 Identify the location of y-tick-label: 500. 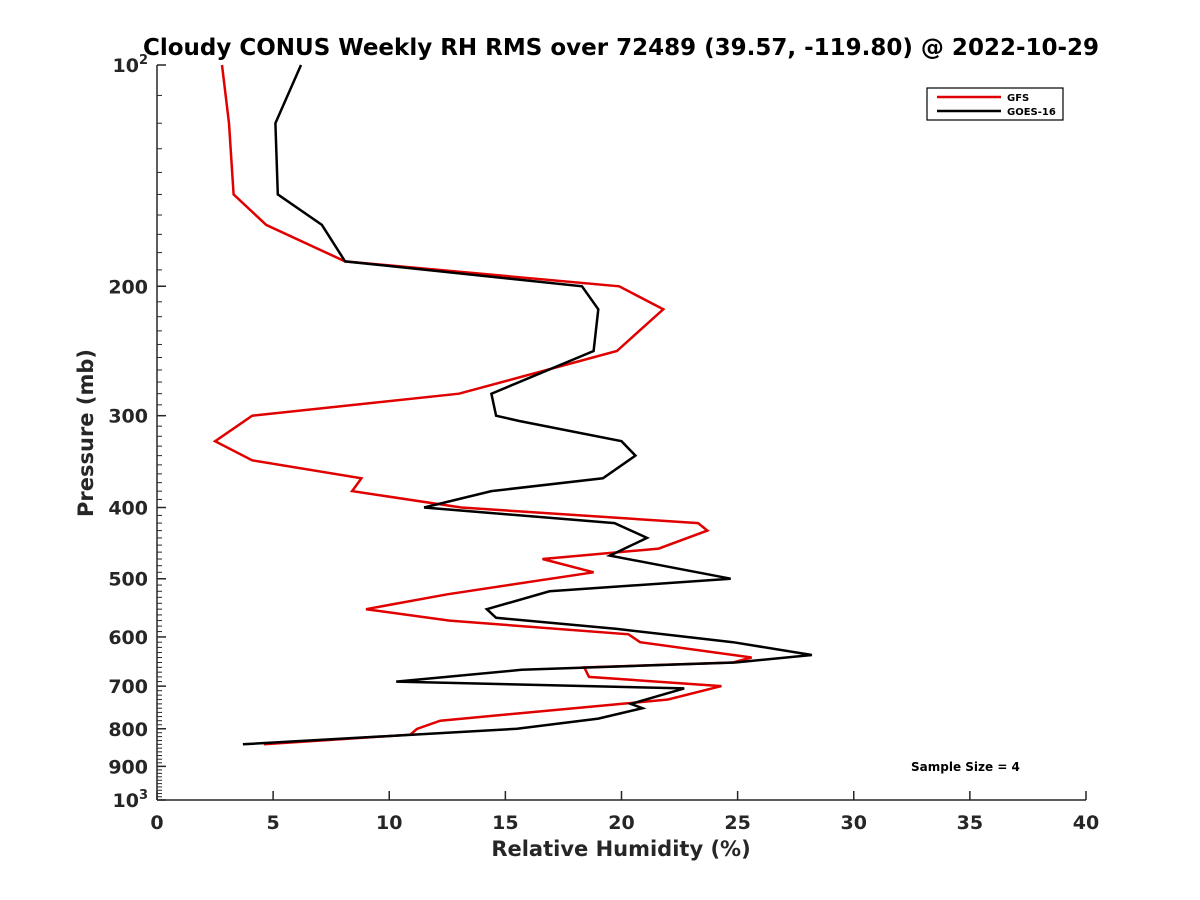
(128, 580).